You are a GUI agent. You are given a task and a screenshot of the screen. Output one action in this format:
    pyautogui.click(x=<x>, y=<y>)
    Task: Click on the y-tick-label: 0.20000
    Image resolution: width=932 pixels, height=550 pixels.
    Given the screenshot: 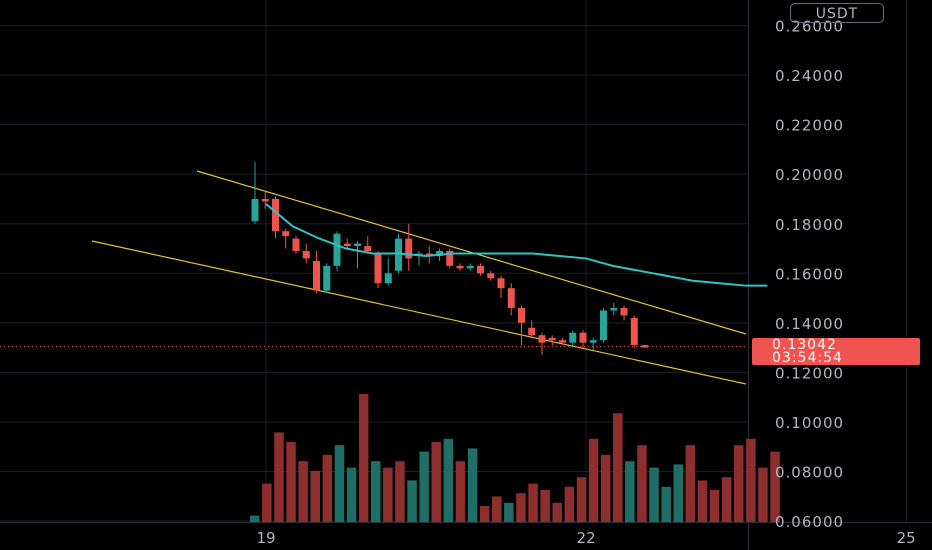 What is the action you would take?
    pyautogui.click(x=809, y=175)
    